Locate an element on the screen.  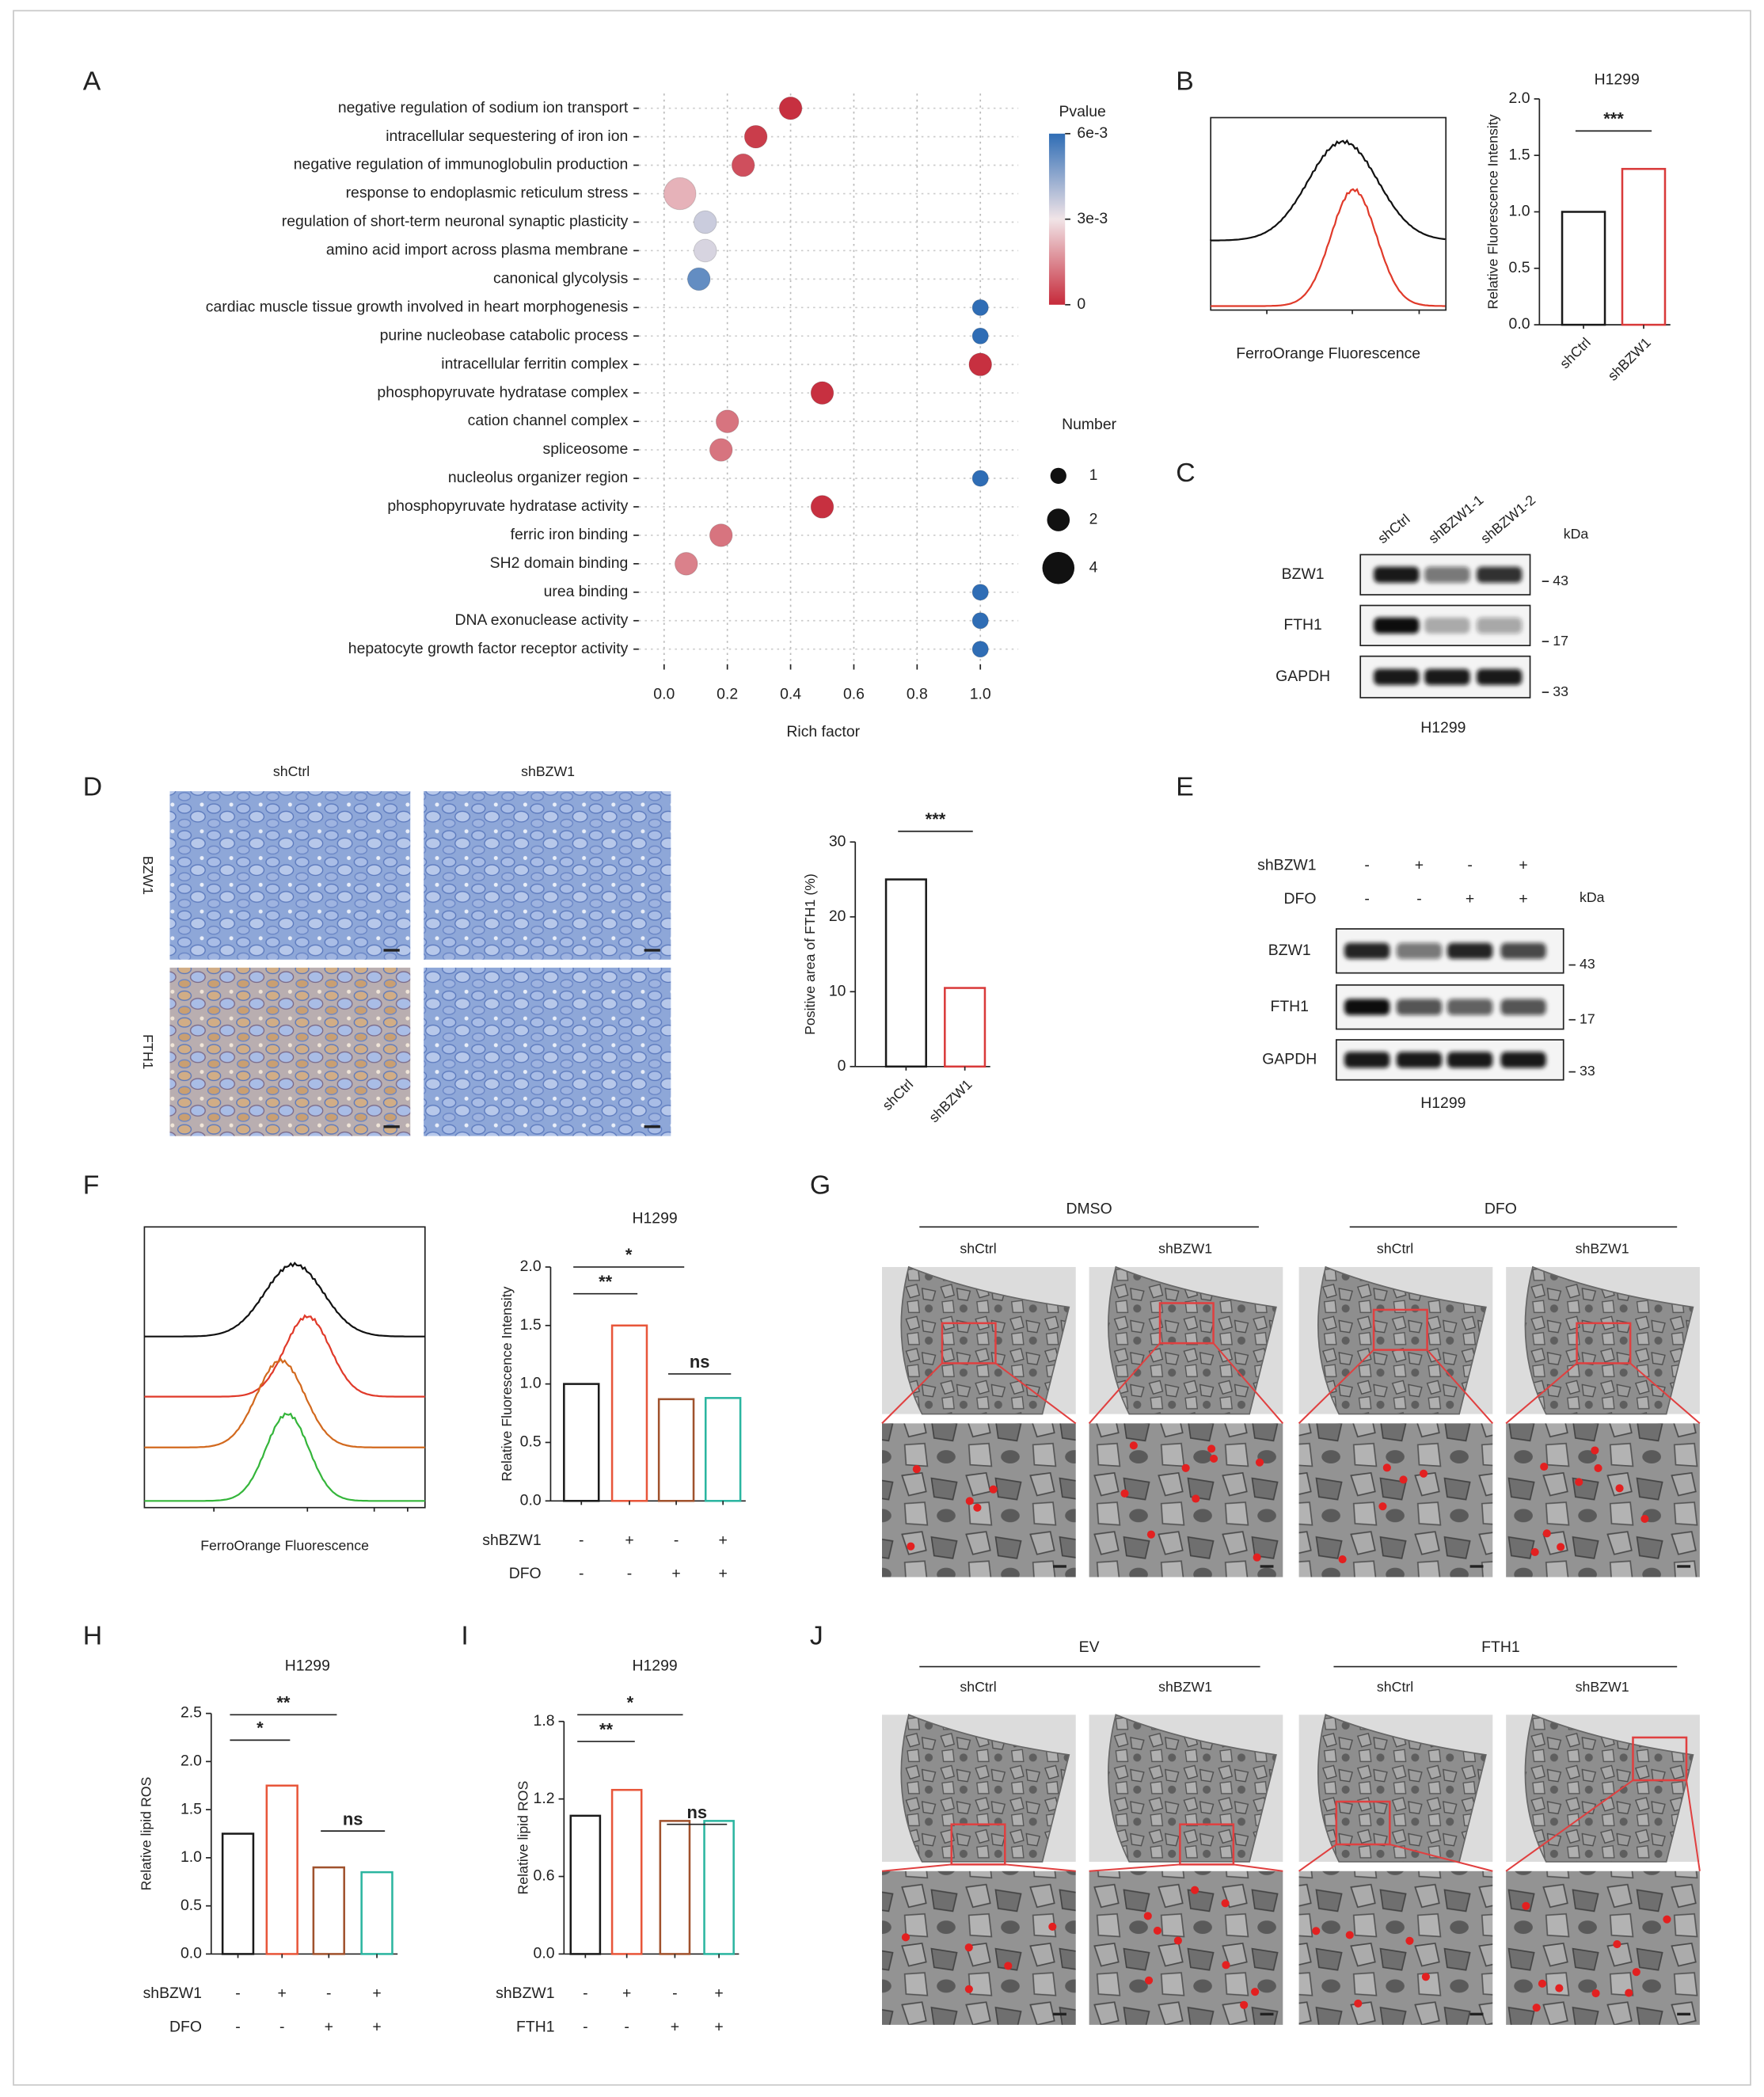
blot-row-label: BZW1 is located at coordinates (1303, 574).